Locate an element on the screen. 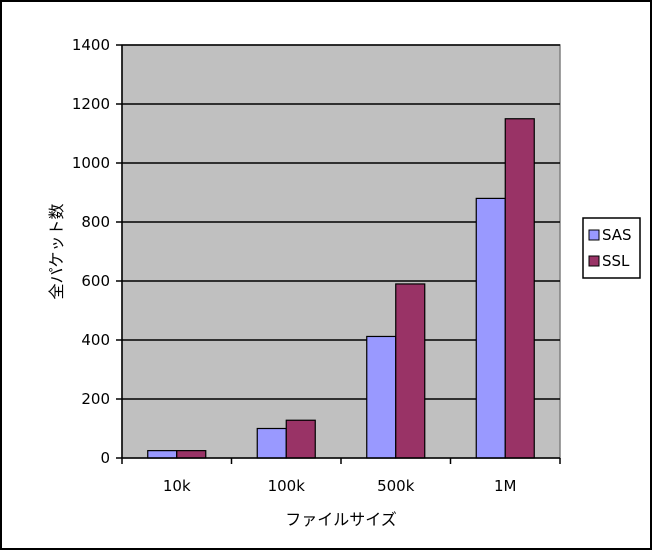 This screenshot has height=550, width=652. x-tick-label: 10k is located at coordinates (177, 486).